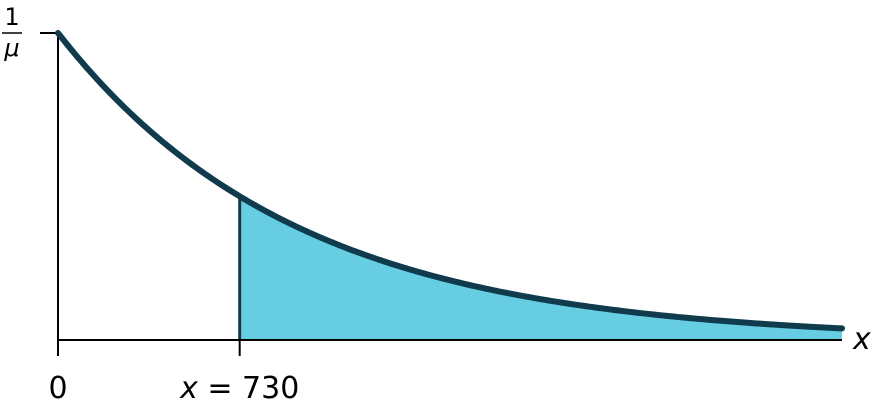  I want to click on y-tick-numerator: 1, so click(11, 17).